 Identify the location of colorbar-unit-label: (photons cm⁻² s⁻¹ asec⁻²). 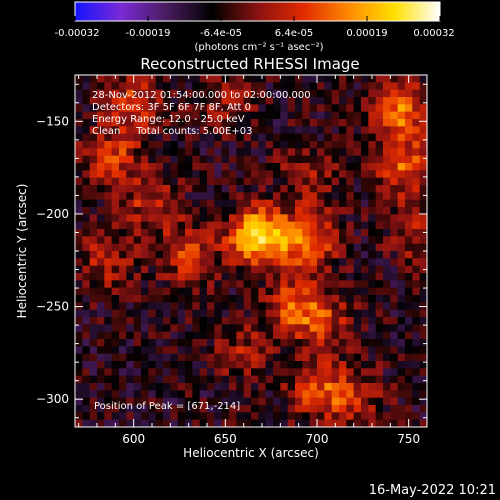
(258, 47).